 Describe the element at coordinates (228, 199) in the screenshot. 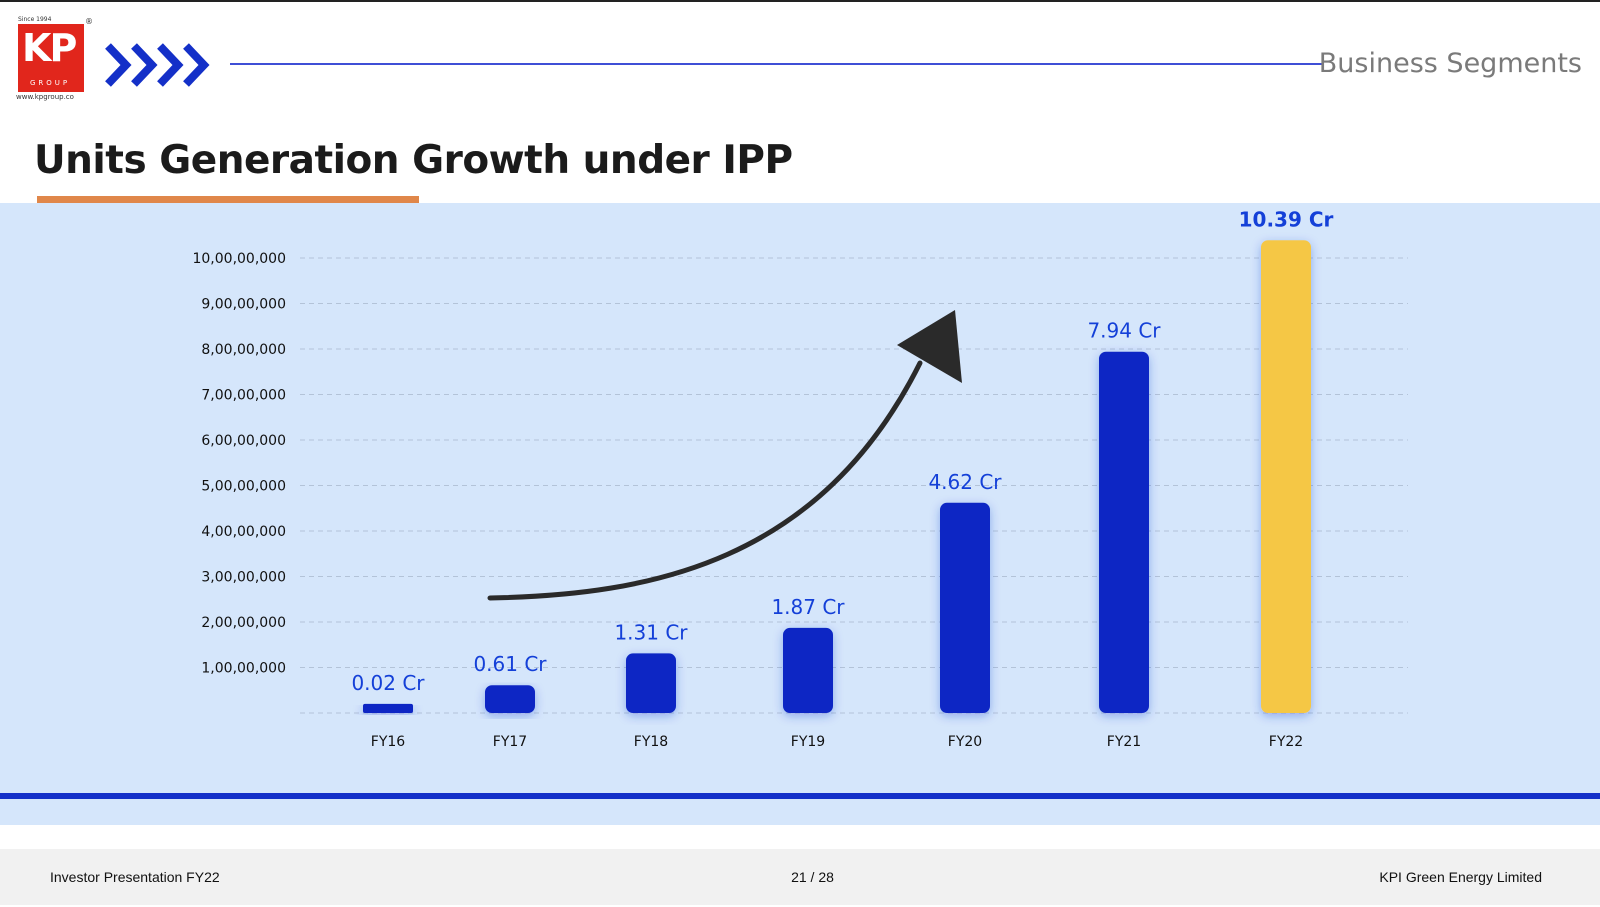

I see `title-underline` at that location.